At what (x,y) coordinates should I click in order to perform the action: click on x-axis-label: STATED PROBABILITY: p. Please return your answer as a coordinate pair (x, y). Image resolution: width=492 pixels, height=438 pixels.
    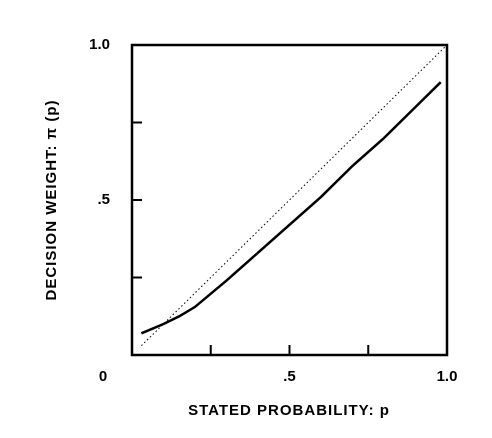
    Looking at the image, I should click on (289, 410).